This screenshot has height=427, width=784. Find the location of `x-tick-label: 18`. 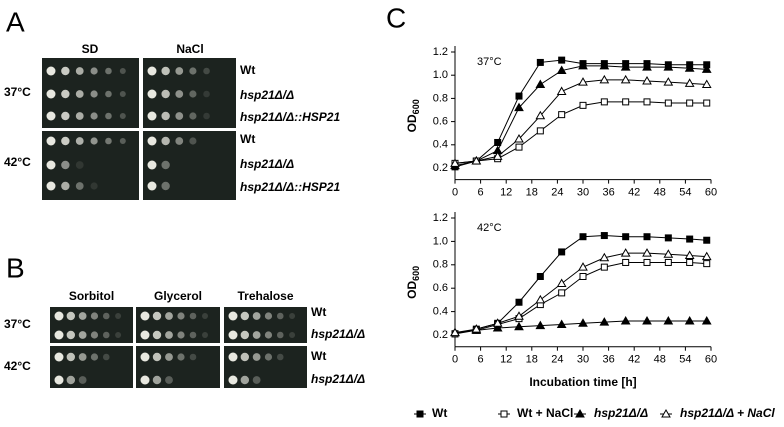

x-tick-label: 18 is located at coordinates (532, 193).